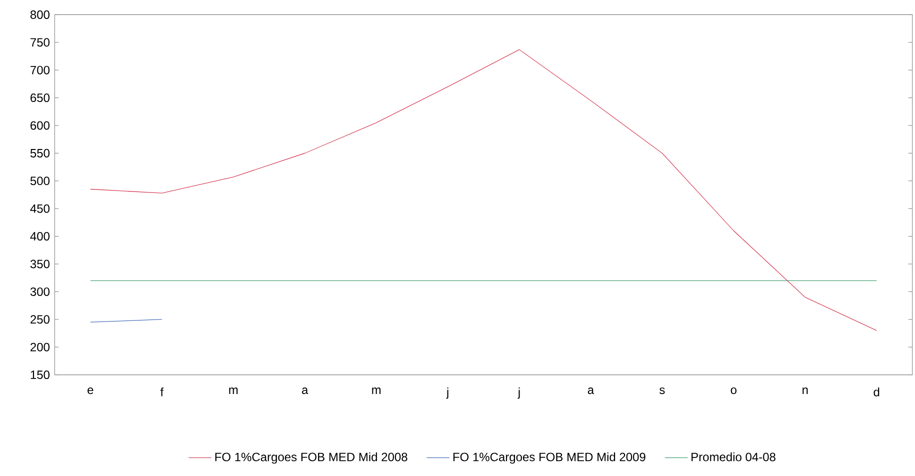 This screenshot has height=476, width=915. Describe the element at coordinates (162, 391) in the screenshot. I see `x-tick-label: f` at that location.